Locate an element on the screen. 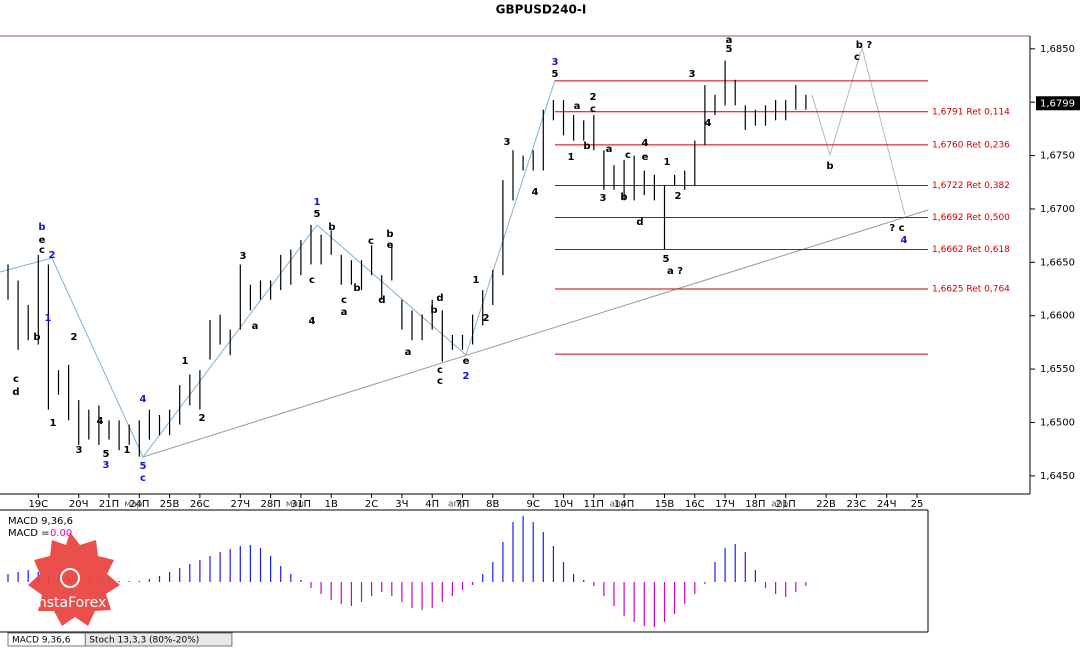  x-tick-label: 28П is located at coordinates (270, 504).